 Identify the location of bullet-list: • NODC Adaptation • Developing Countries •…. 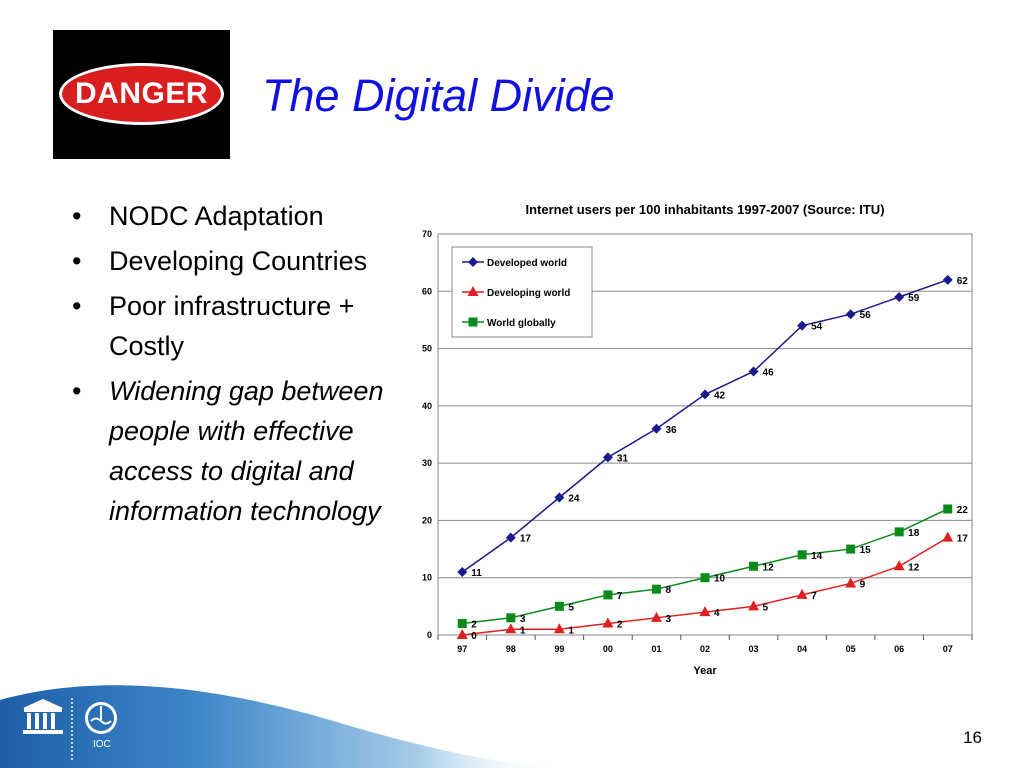
(237, 366).